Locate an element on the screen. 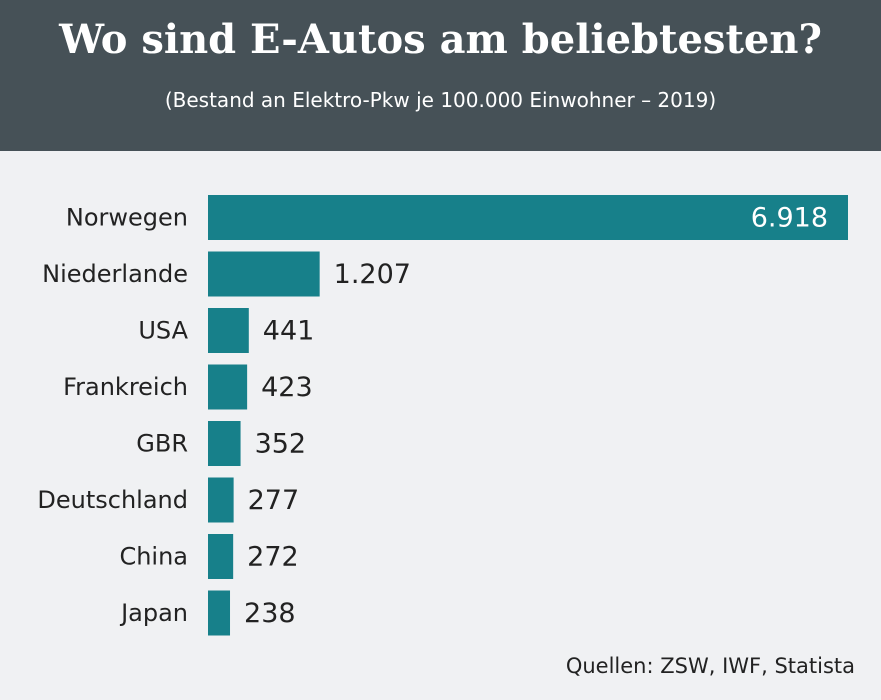 The width and height of the screenshot is (881, 700). source-note: Quellen: ZSW, IWF, Statista is located at coordinates (710, 666).